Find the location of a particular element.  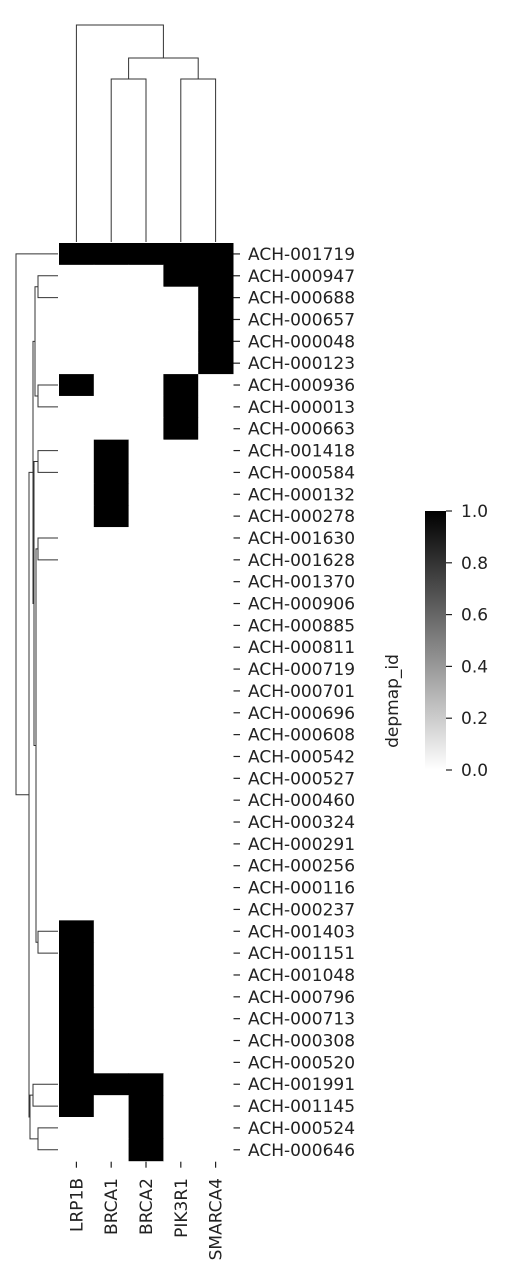

column-tick-labels: LRP1B BRCA1 BRCA2 PIK3R1 SMARCA4 is located at coordinates (147, 1210).